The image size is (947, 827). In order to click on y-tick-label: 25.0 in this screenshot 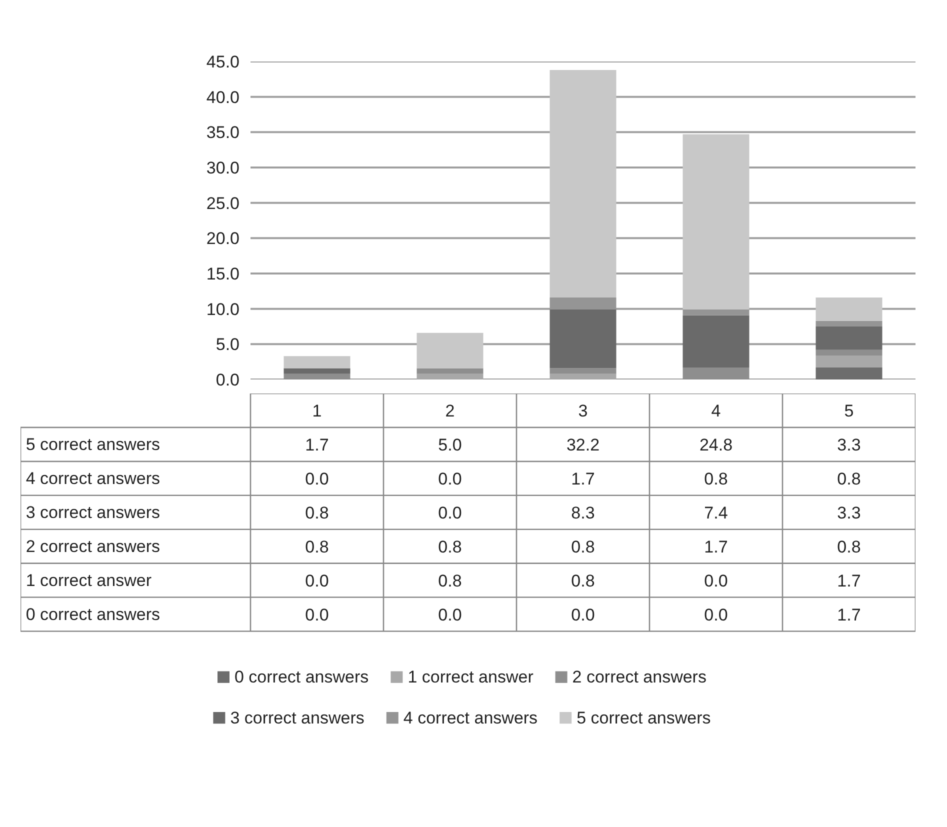, I will do `click(223, 203)`.